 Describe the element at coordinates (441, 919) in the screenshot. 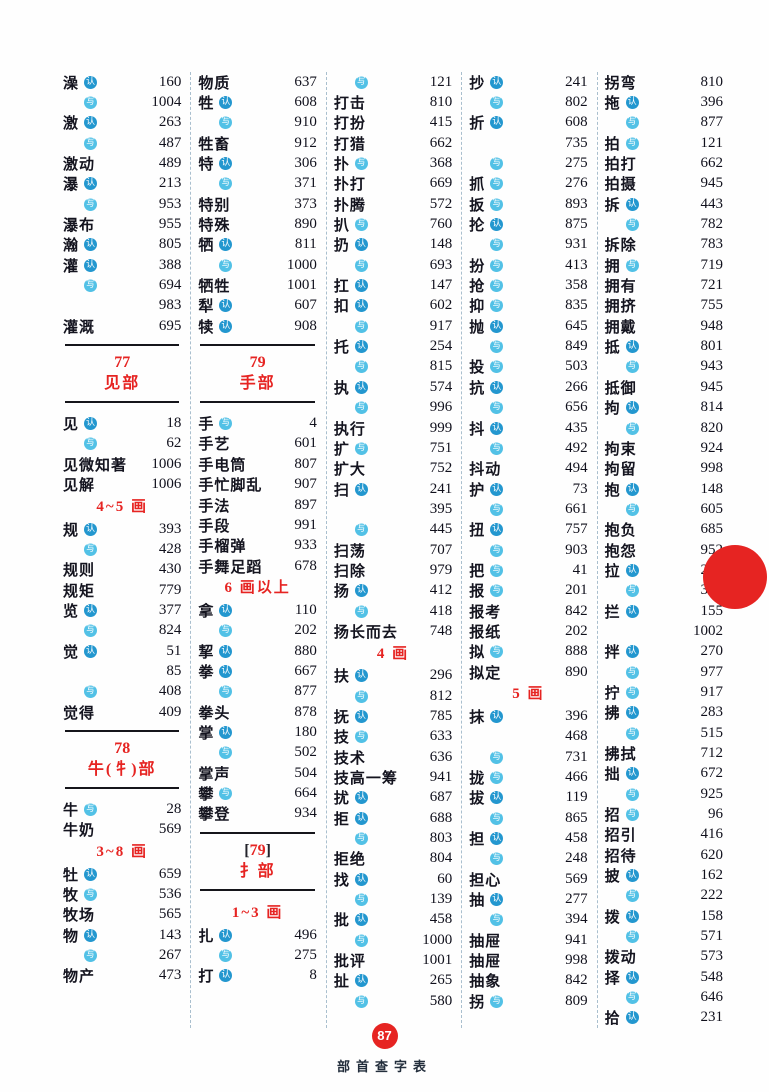

I see `entry-page-number: 458` at that location.